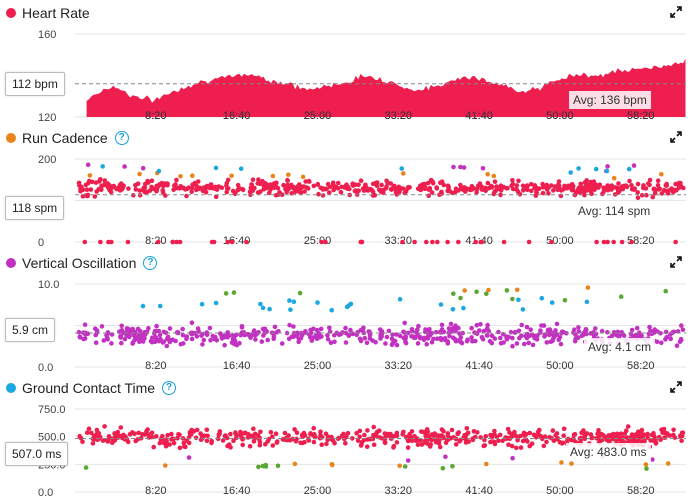  What do you see at coordinates (318, 116) in the screenshot?
I see `x-tick-label: 25:00` at bounding box center [318, 116].